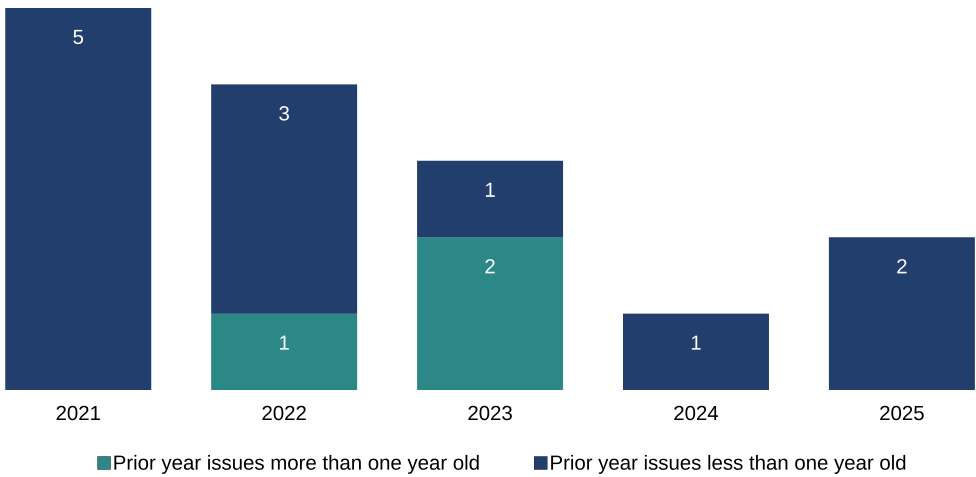 The height and width of the screenshot is (477, 976). What do you see at coordinates (490, 413) in the screenshot?
I see `x-tick-label: 2023` at bounding box center [490, 413].